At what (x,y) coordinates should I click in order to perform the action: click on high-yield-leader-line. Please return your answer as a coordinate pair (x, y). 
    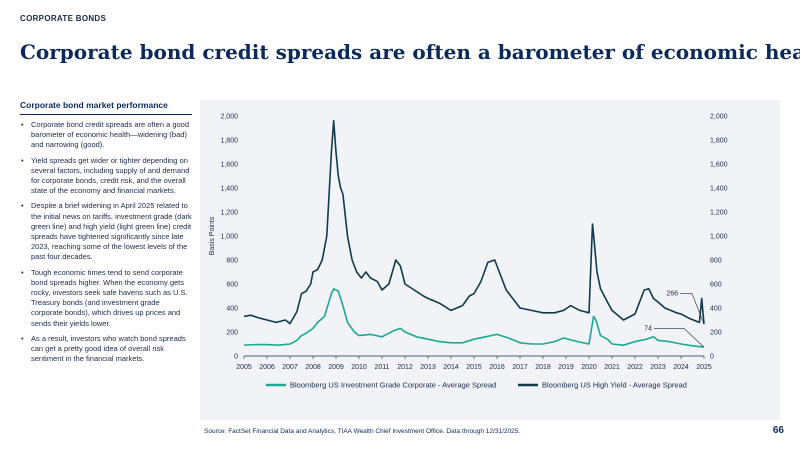
    Looking at the image, I should click on (692, 309).